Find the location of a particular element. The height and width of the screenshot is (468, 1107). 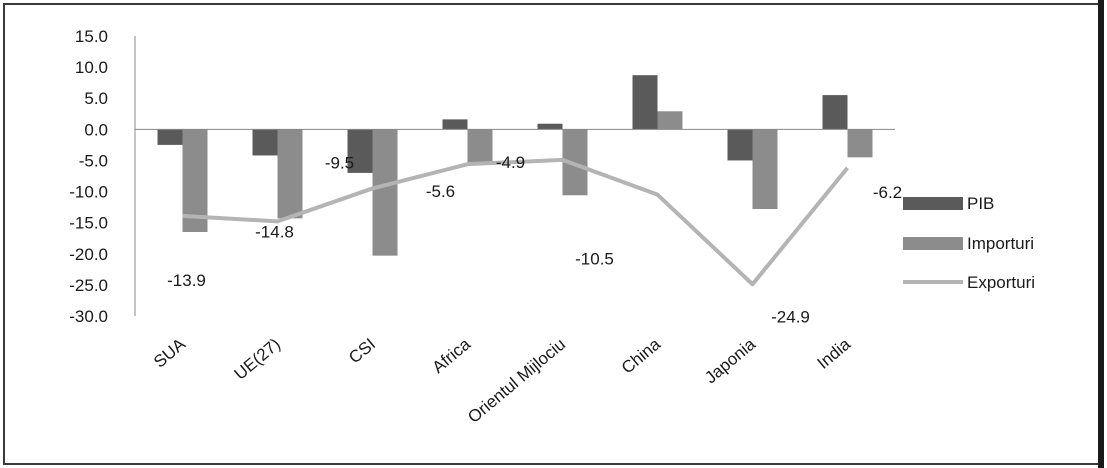

exporturi-data-label: -6.2 is located at coordinates (887, 192).